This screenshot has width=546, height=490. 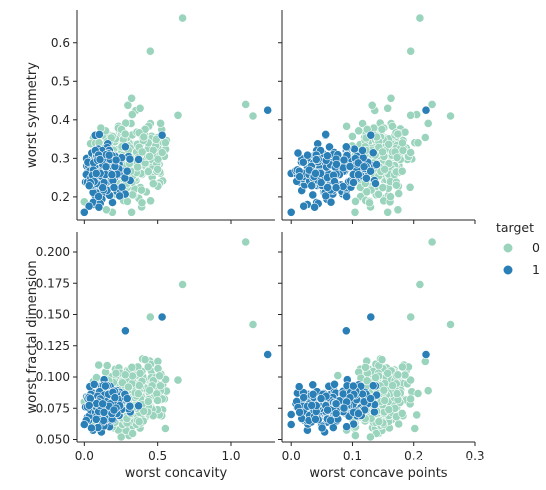 What do you see at coordinates (60, 81) in the screenshot?
I see `y-tick-label: 0.5` at bounding box center [60, 81].